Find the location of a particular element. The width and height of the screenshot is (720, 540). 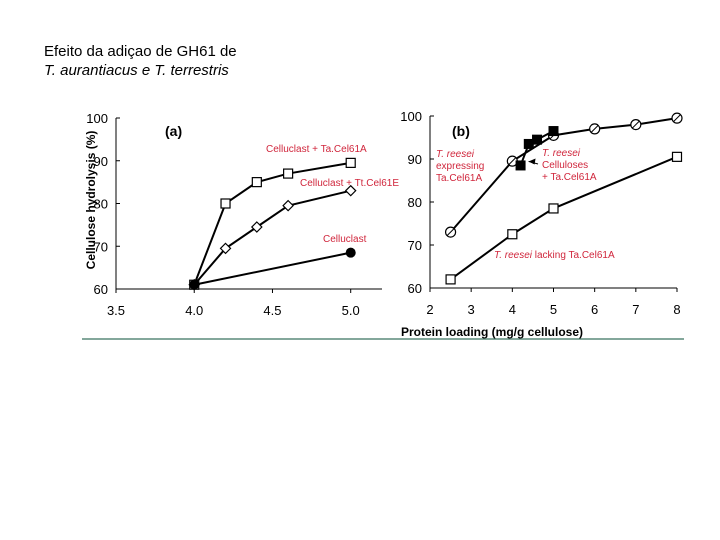

x-tick-label: 4.5 is located at coordinates (272, 310).